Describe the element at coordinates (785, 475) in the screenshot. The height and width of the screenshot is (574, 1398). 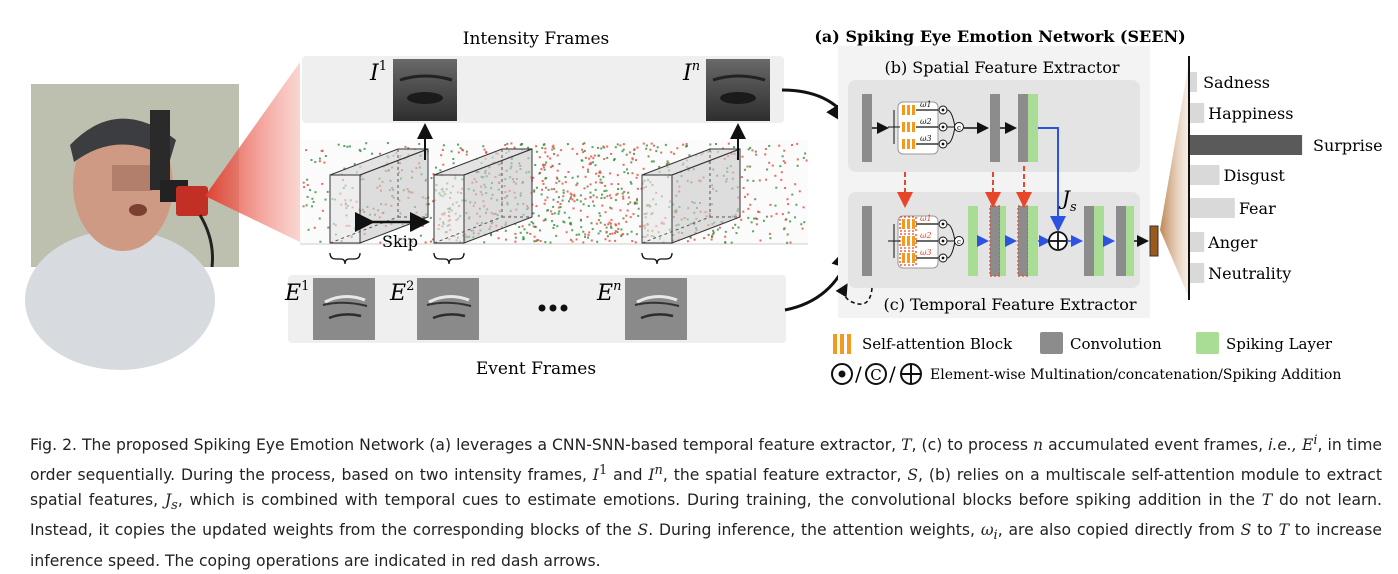
I see `caption-text: , the spatial feature extractor,` at that location.